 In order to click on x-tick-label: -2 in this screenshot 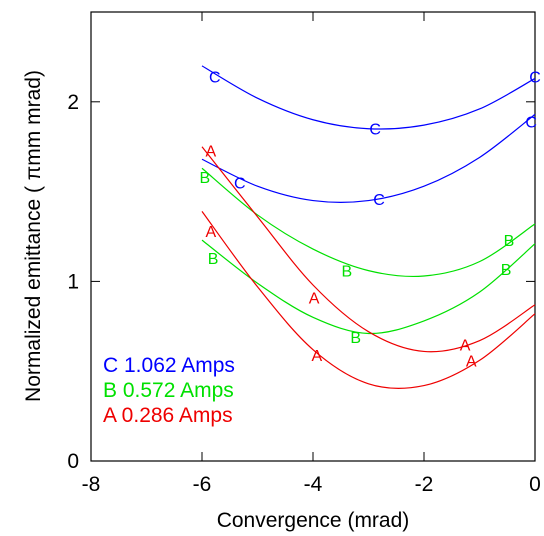, I will do `click(424, 484)`.